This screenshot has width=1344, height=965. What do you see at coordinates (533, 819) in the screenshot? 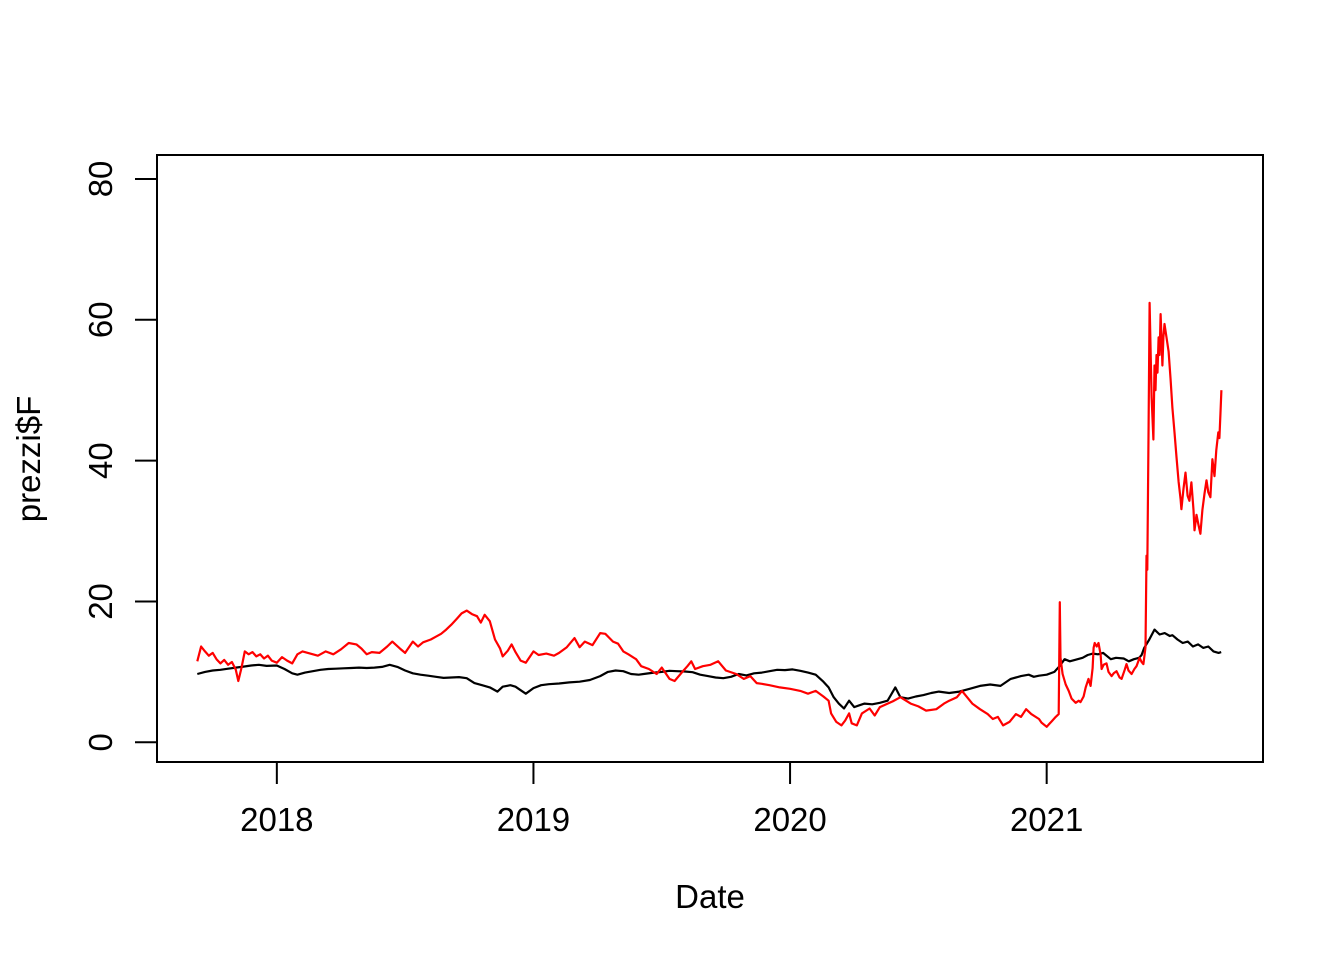
I see `x-axis-tick-label: 2019` at bounding box center [533, 819].